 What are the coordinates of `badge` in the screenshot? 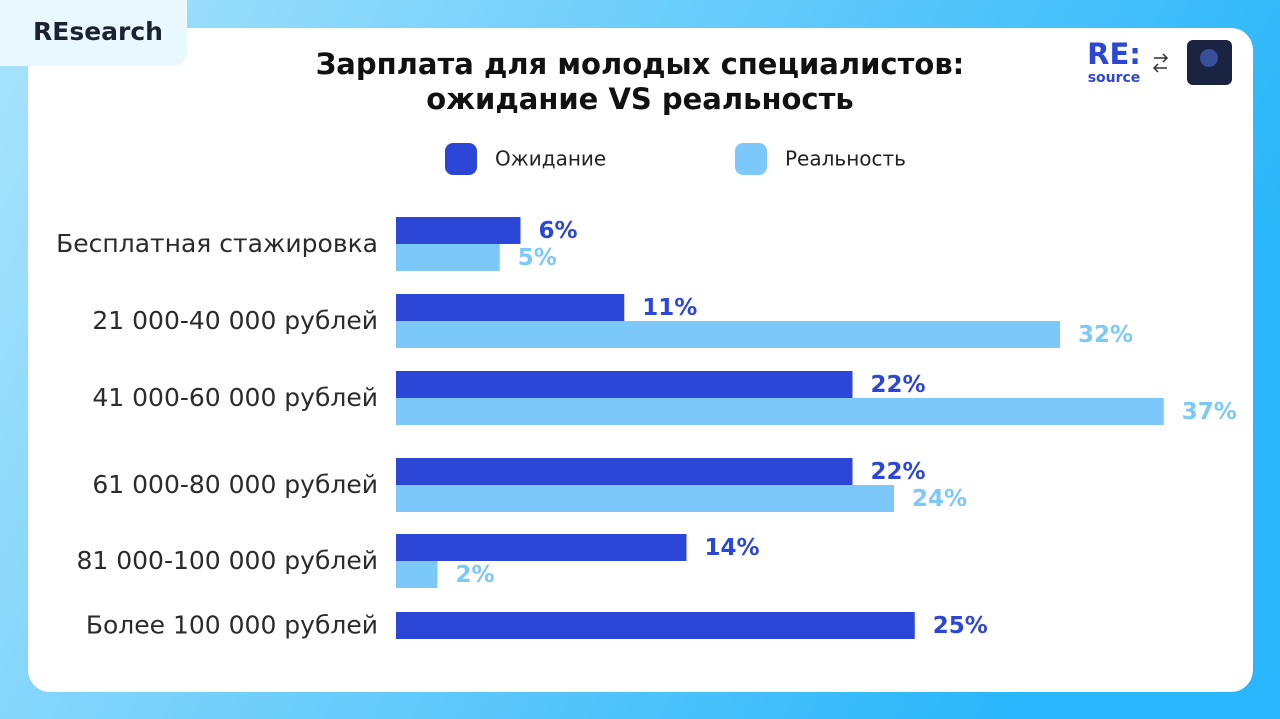 It's located at (93, 33).